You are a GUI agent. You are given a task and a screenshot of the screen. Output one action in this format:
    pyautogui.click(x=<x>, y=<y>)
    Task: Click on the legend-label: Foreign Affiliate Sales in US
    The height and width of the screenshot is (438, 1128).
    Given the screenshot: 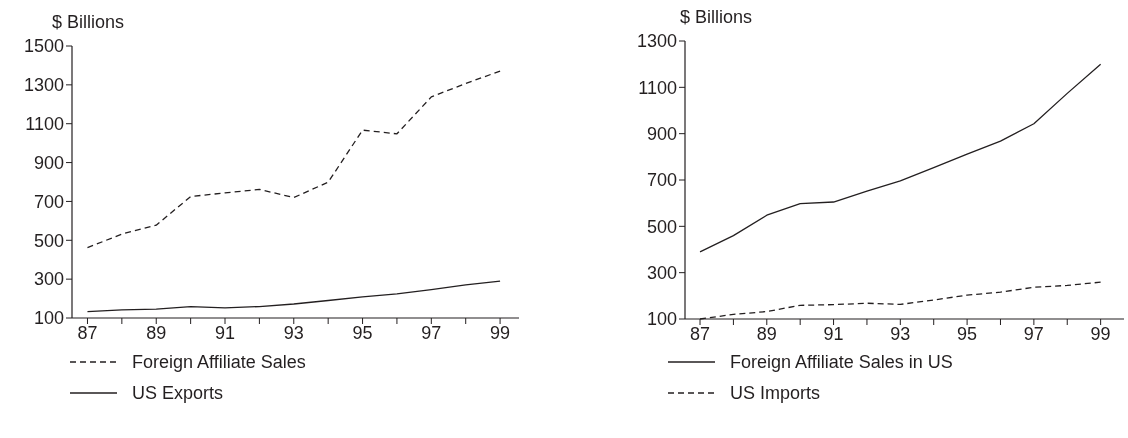 What is the action you would take?
    pyautogui.click(x=841, y=362)
    